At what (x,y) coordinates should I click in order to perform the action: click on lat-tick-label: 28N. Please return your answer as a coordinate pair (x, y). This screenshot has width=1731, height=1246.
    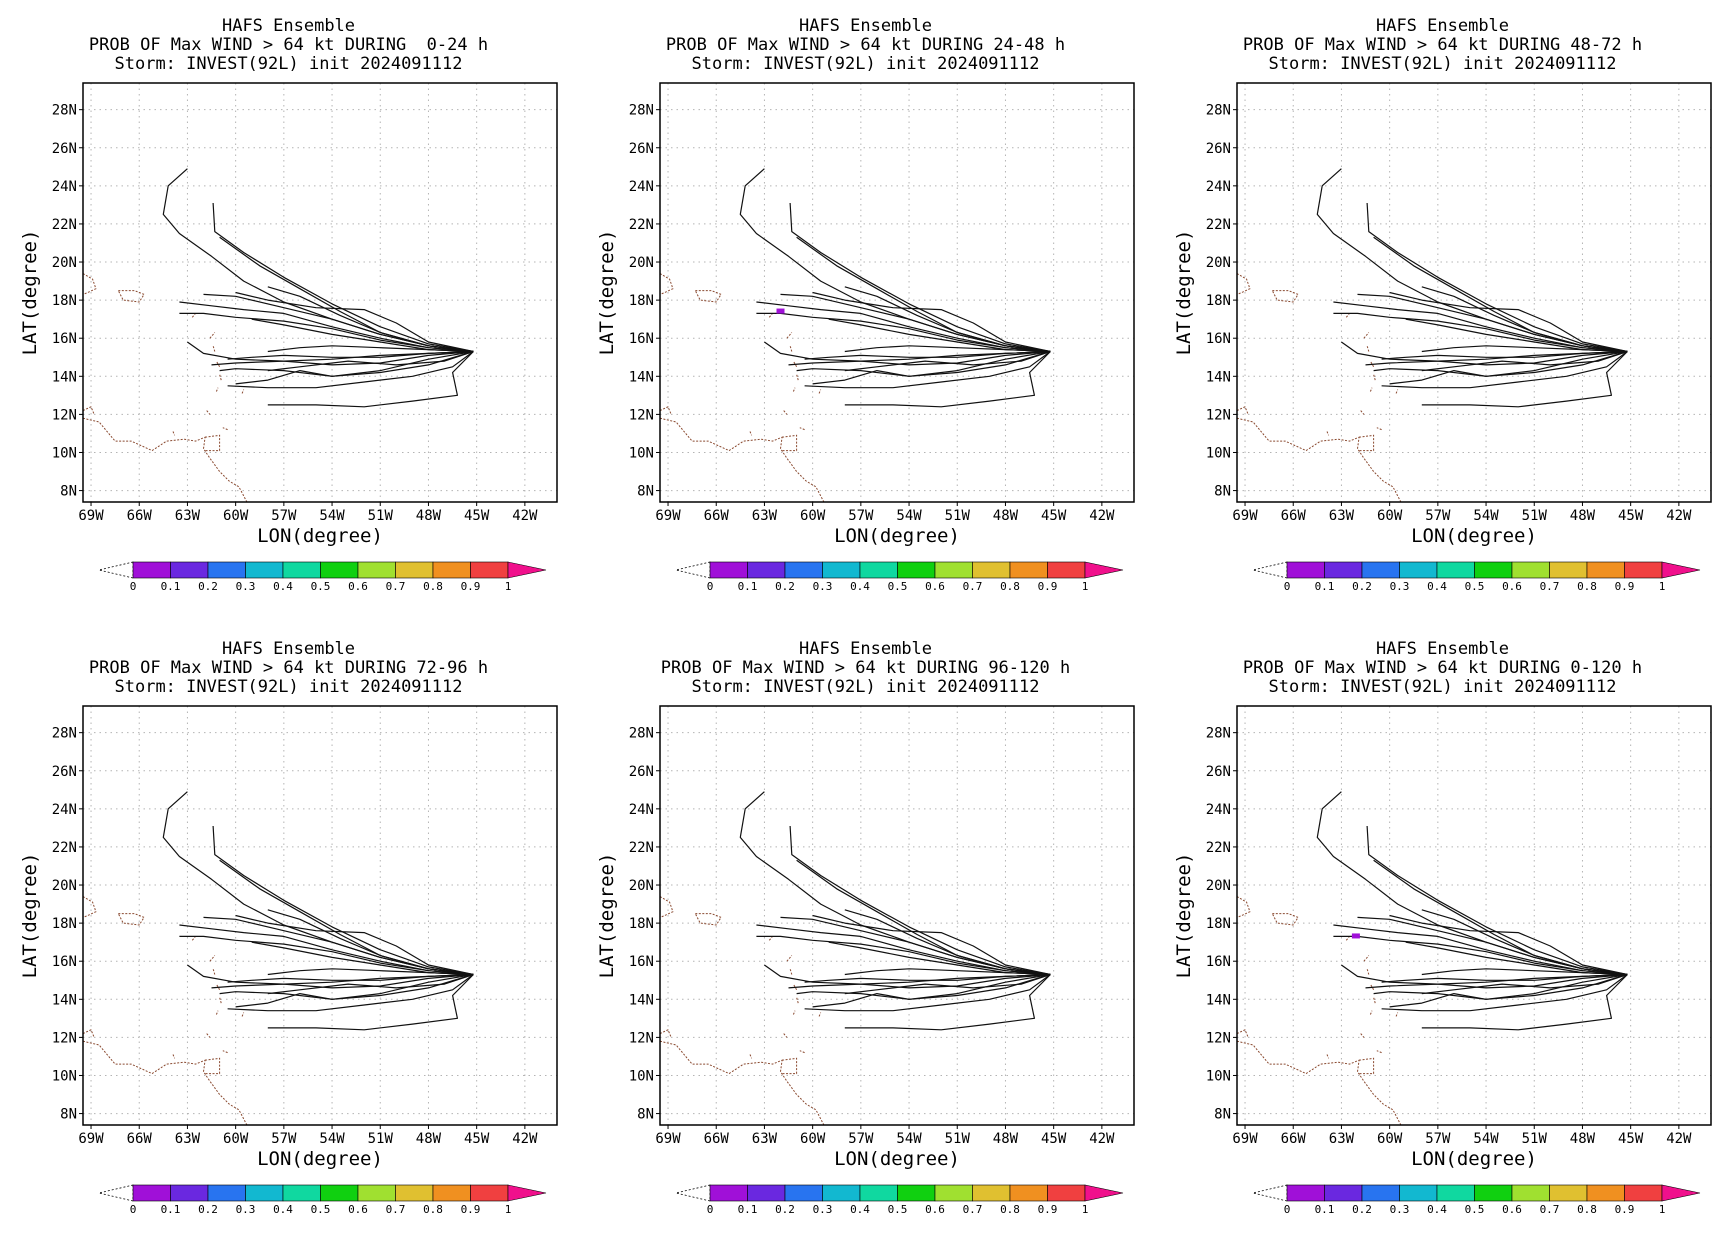
    Looking at the image, I should click on (64, 111).